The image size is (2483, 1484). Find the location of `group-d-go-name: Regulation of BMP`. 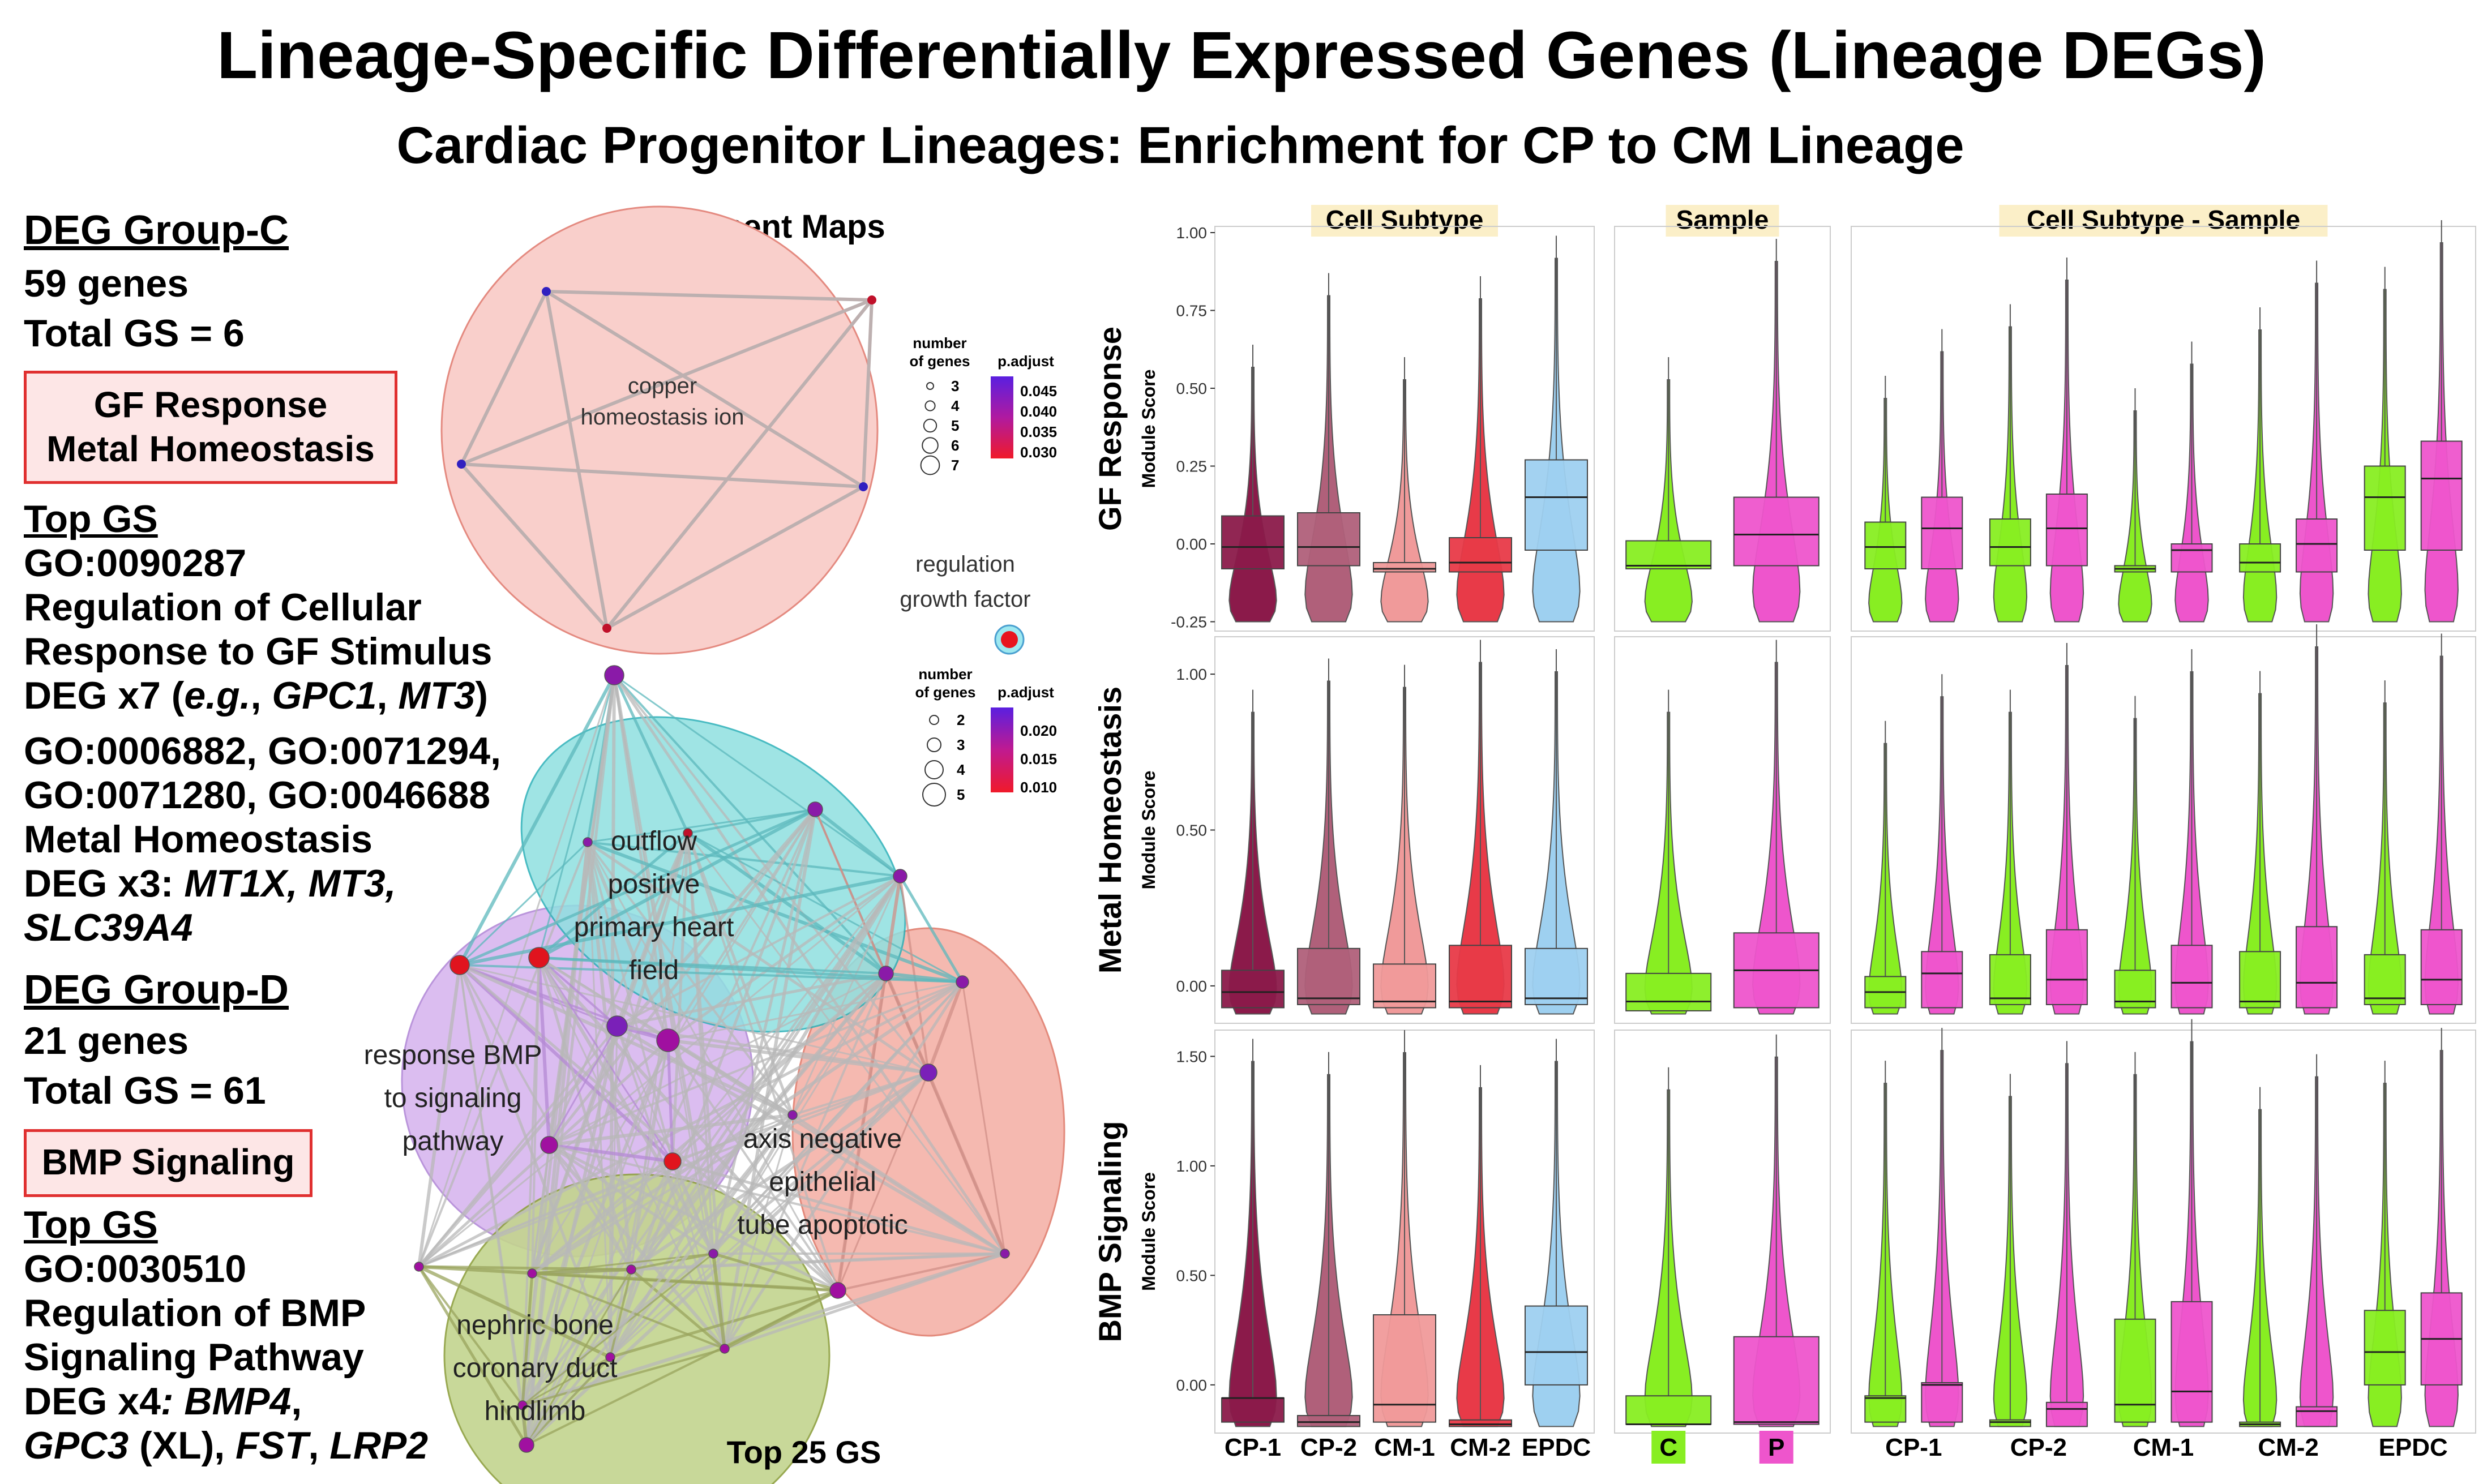

group-d-go-name: Regulation of BMP is located at coordinates (195, 1313).